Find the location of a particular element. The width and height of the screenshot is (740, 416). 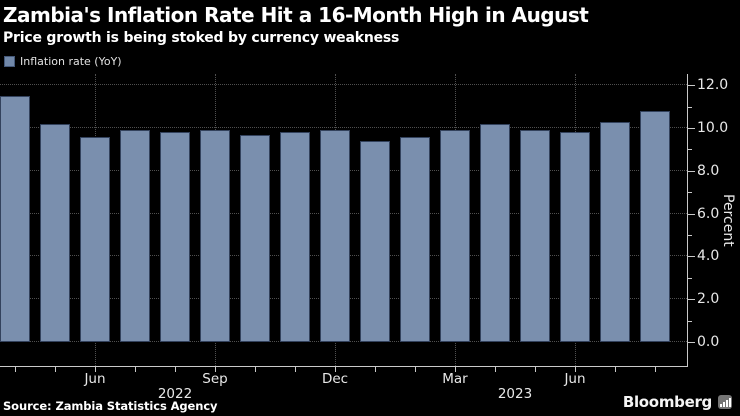

legend: Inflation rate (YoY) is located at coordinates (63, 61).